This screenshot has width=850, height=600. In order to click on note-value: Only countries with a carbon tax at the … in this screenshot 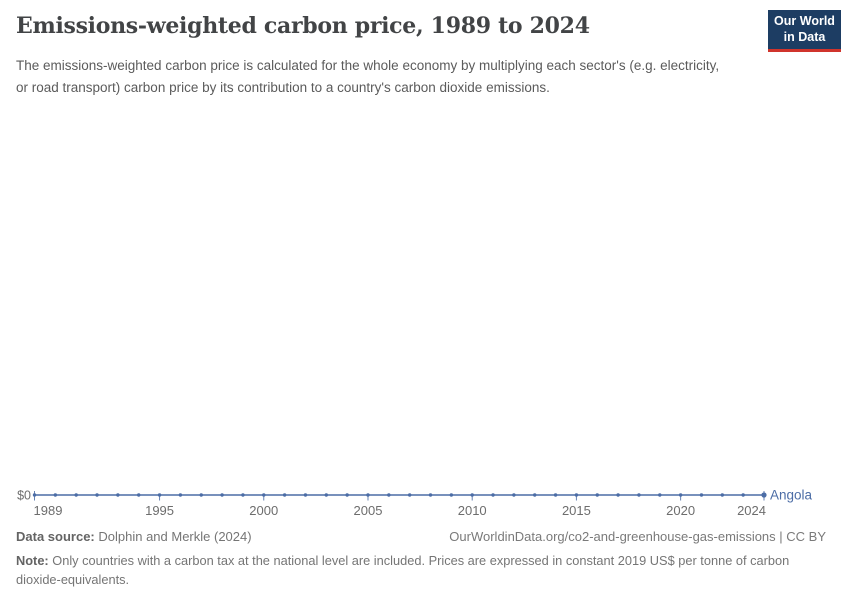, I will do `click(403, 570)`.